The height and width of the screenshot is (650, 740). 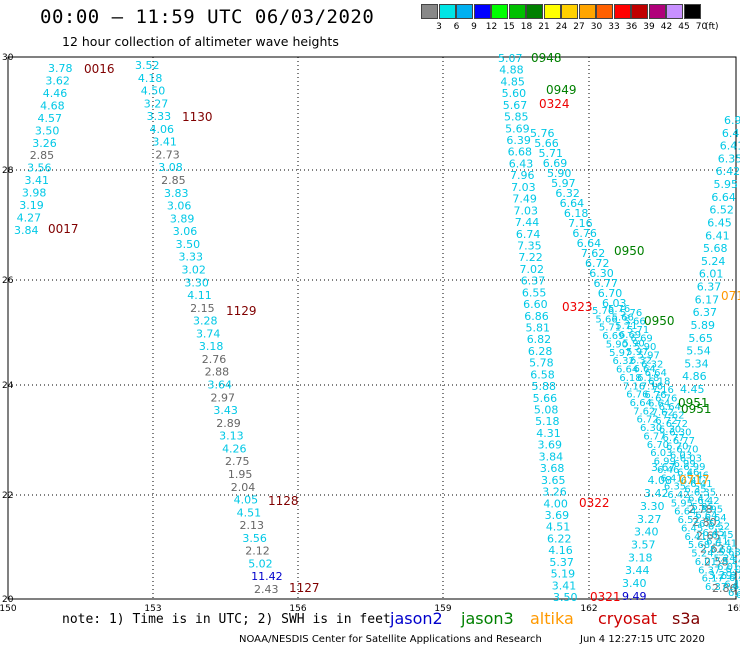 I want to click on swh-value: 5.76, so click(x=631, y=313).